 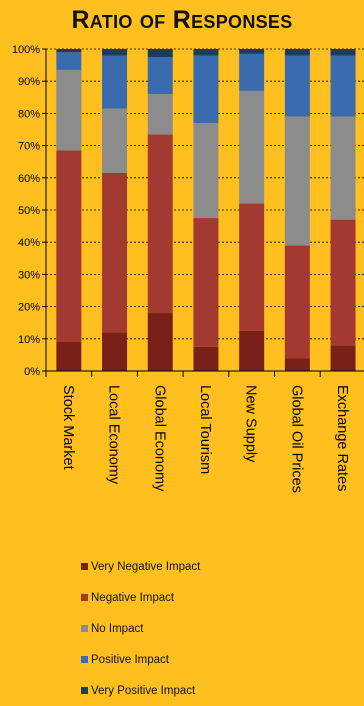 I want to click on y-tick-label: 70%, so click(x=29, y=147).